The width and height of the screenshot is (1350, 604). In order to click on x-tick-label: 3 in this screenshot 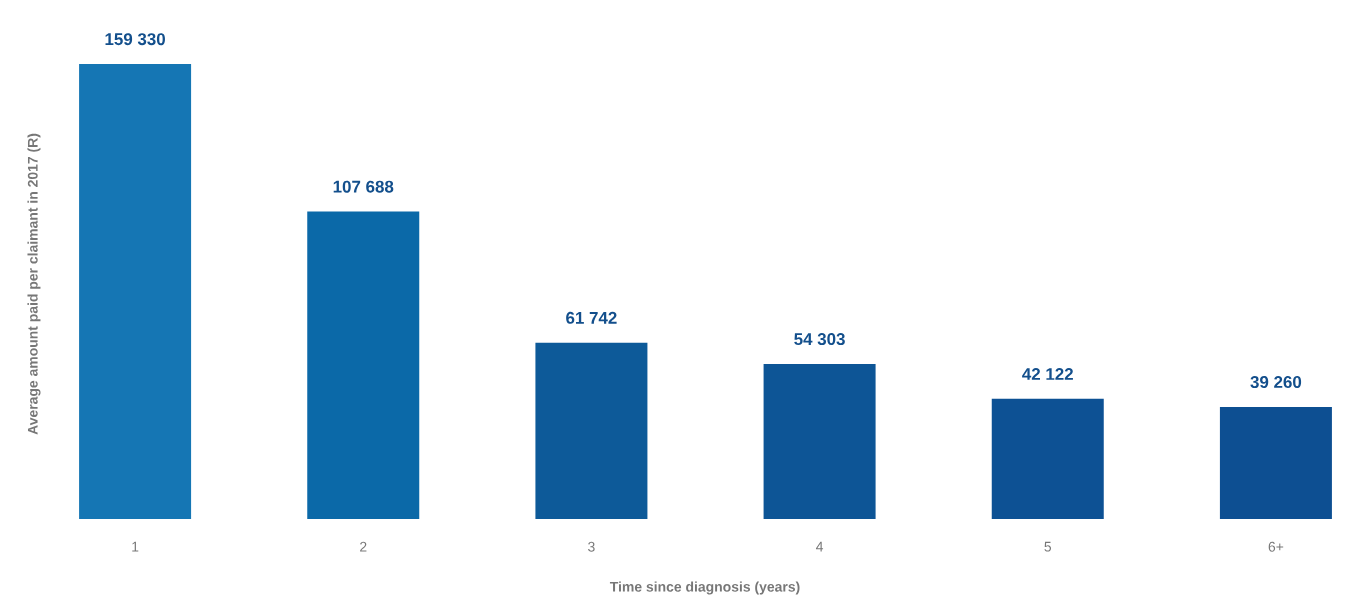, I will do `click(591, 546)`.